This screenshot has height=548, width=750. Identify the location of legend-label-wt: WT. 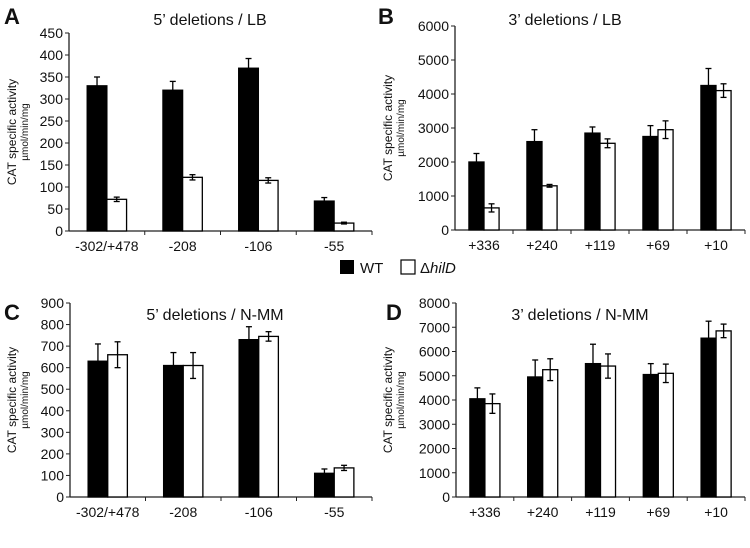
(371, 268).